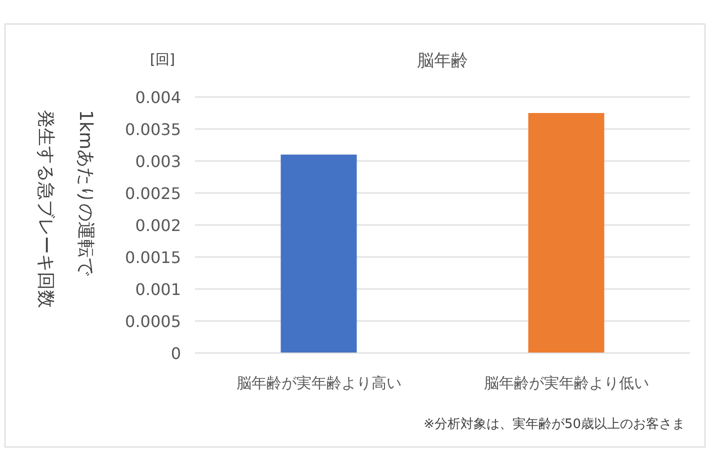  I want to click on text: ※分析対象は、実年齢が50歳以上のお客さま, so click(554, 424).